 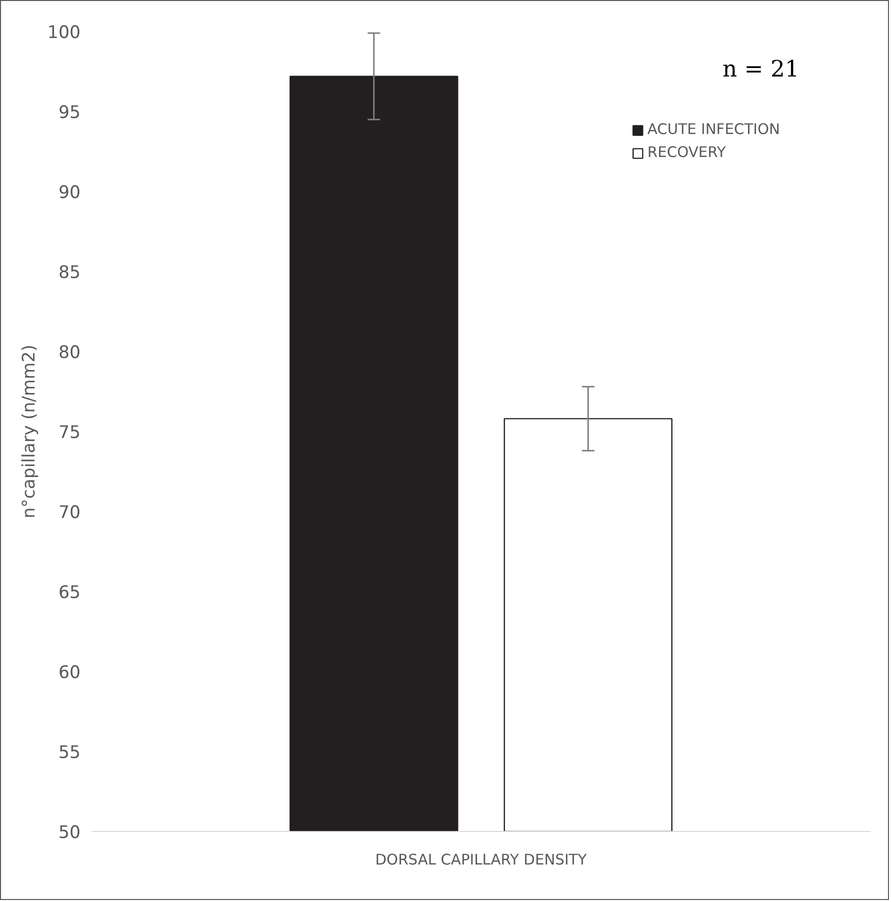 What do you see at coordinates (69, 433) in the screenshot?
I see `y-tick-label: 75` at bounding box center [69, 433].